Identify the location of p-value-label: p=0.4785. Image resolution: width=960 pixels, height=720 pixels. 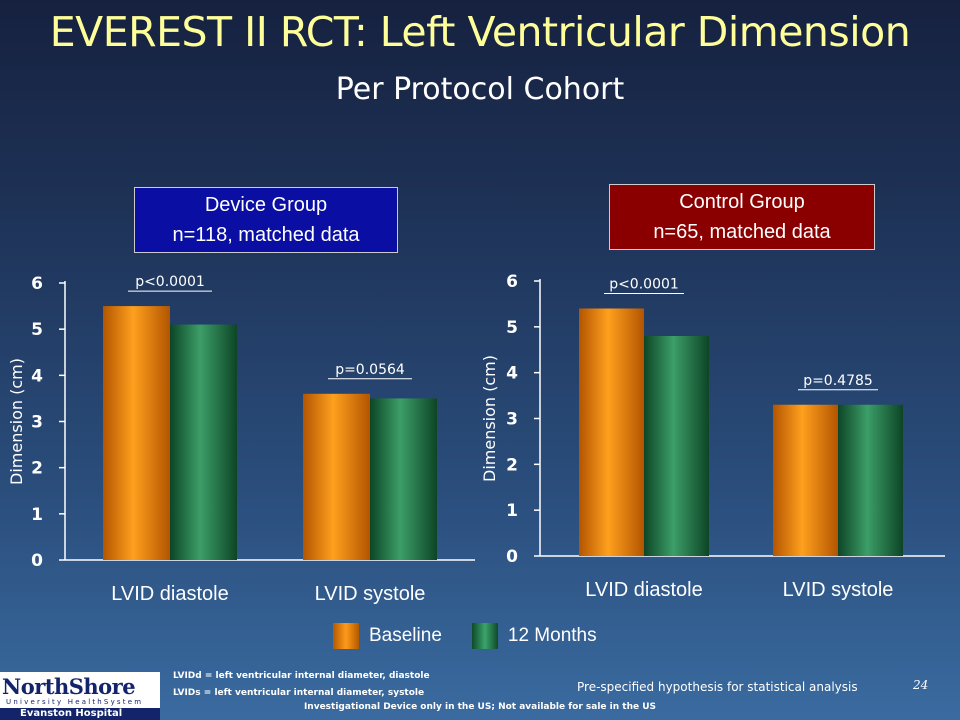
(838, 381).